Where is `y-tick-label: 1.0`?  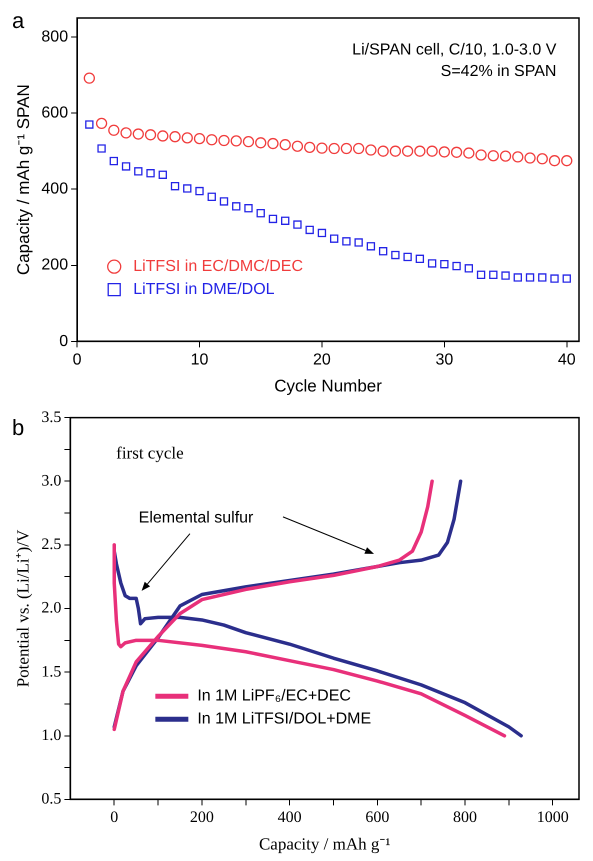
y-tick-label: 1.0 is located at coordinates (51, 735).